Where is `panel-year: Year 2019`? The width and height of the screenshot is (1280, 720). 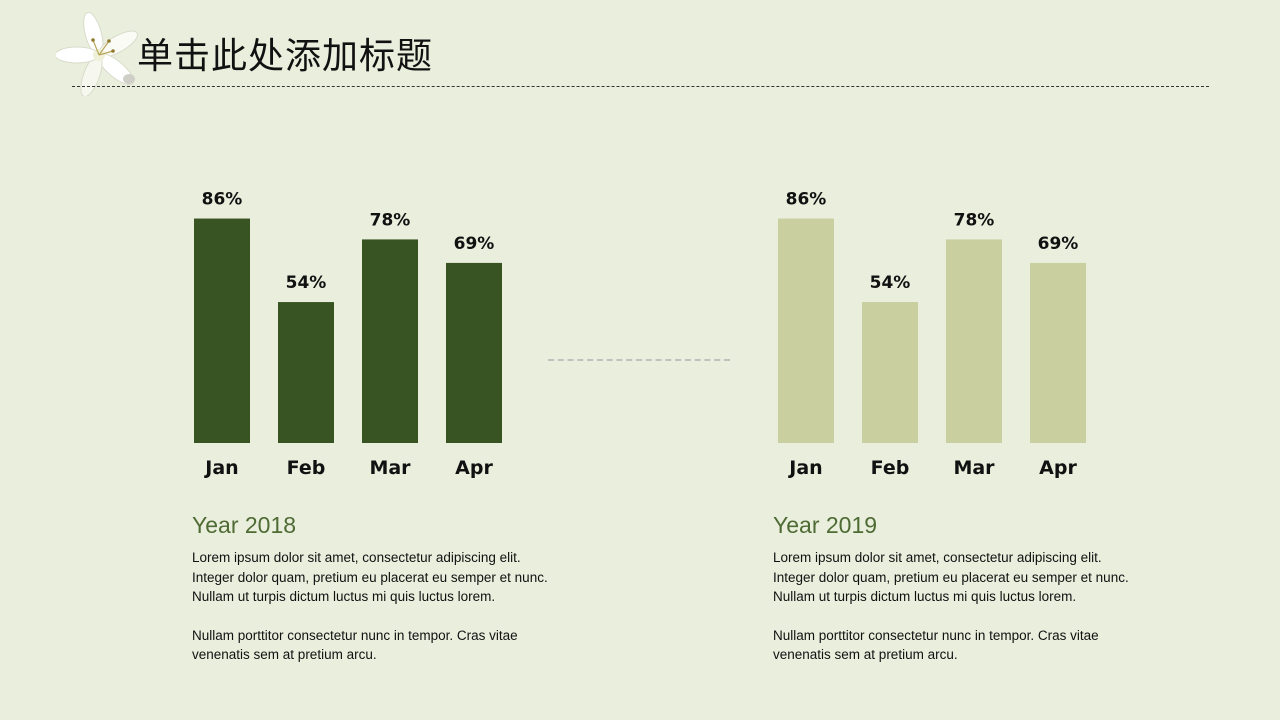
panel-year: Year 2019 is located at coordinates (825, 525).